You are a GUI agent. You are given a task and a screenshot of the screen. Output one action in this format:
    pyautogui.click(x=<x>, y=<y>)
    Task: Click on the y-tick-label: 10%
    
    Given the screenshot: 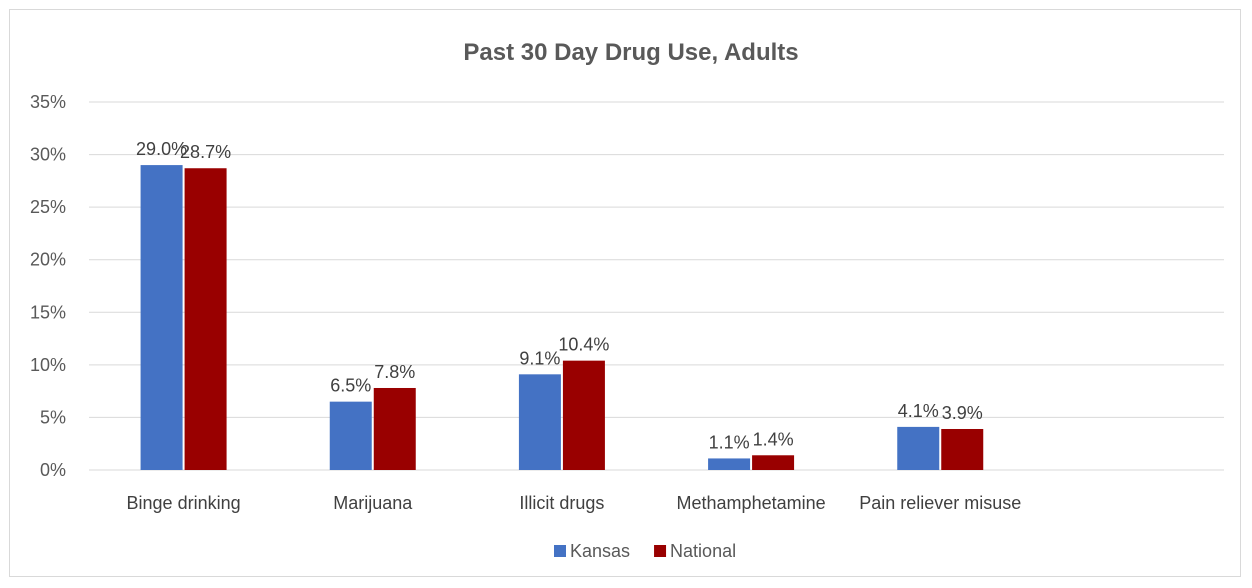 What is the action you would take?
    pyautogui.click(x=48, y=365)
    